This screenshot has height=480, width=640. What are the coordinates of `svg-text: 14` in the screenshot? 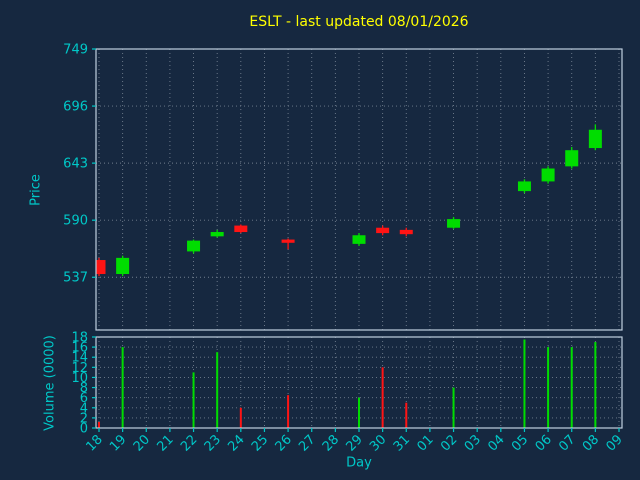 It's located at (79, 358).